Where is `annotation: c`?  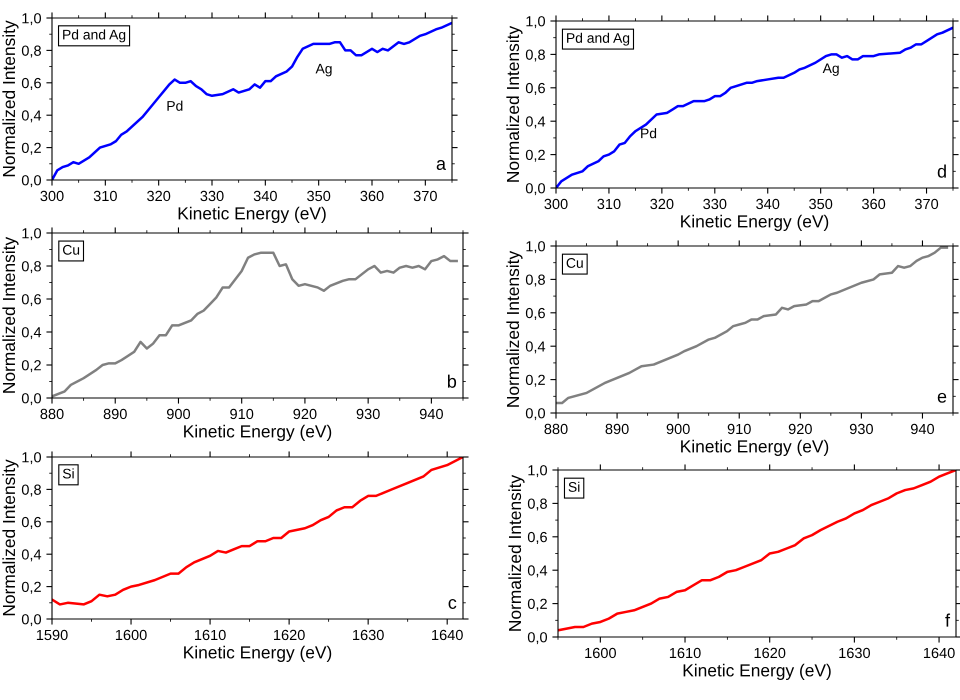
annotation: c is located at coordinates (452, 604).